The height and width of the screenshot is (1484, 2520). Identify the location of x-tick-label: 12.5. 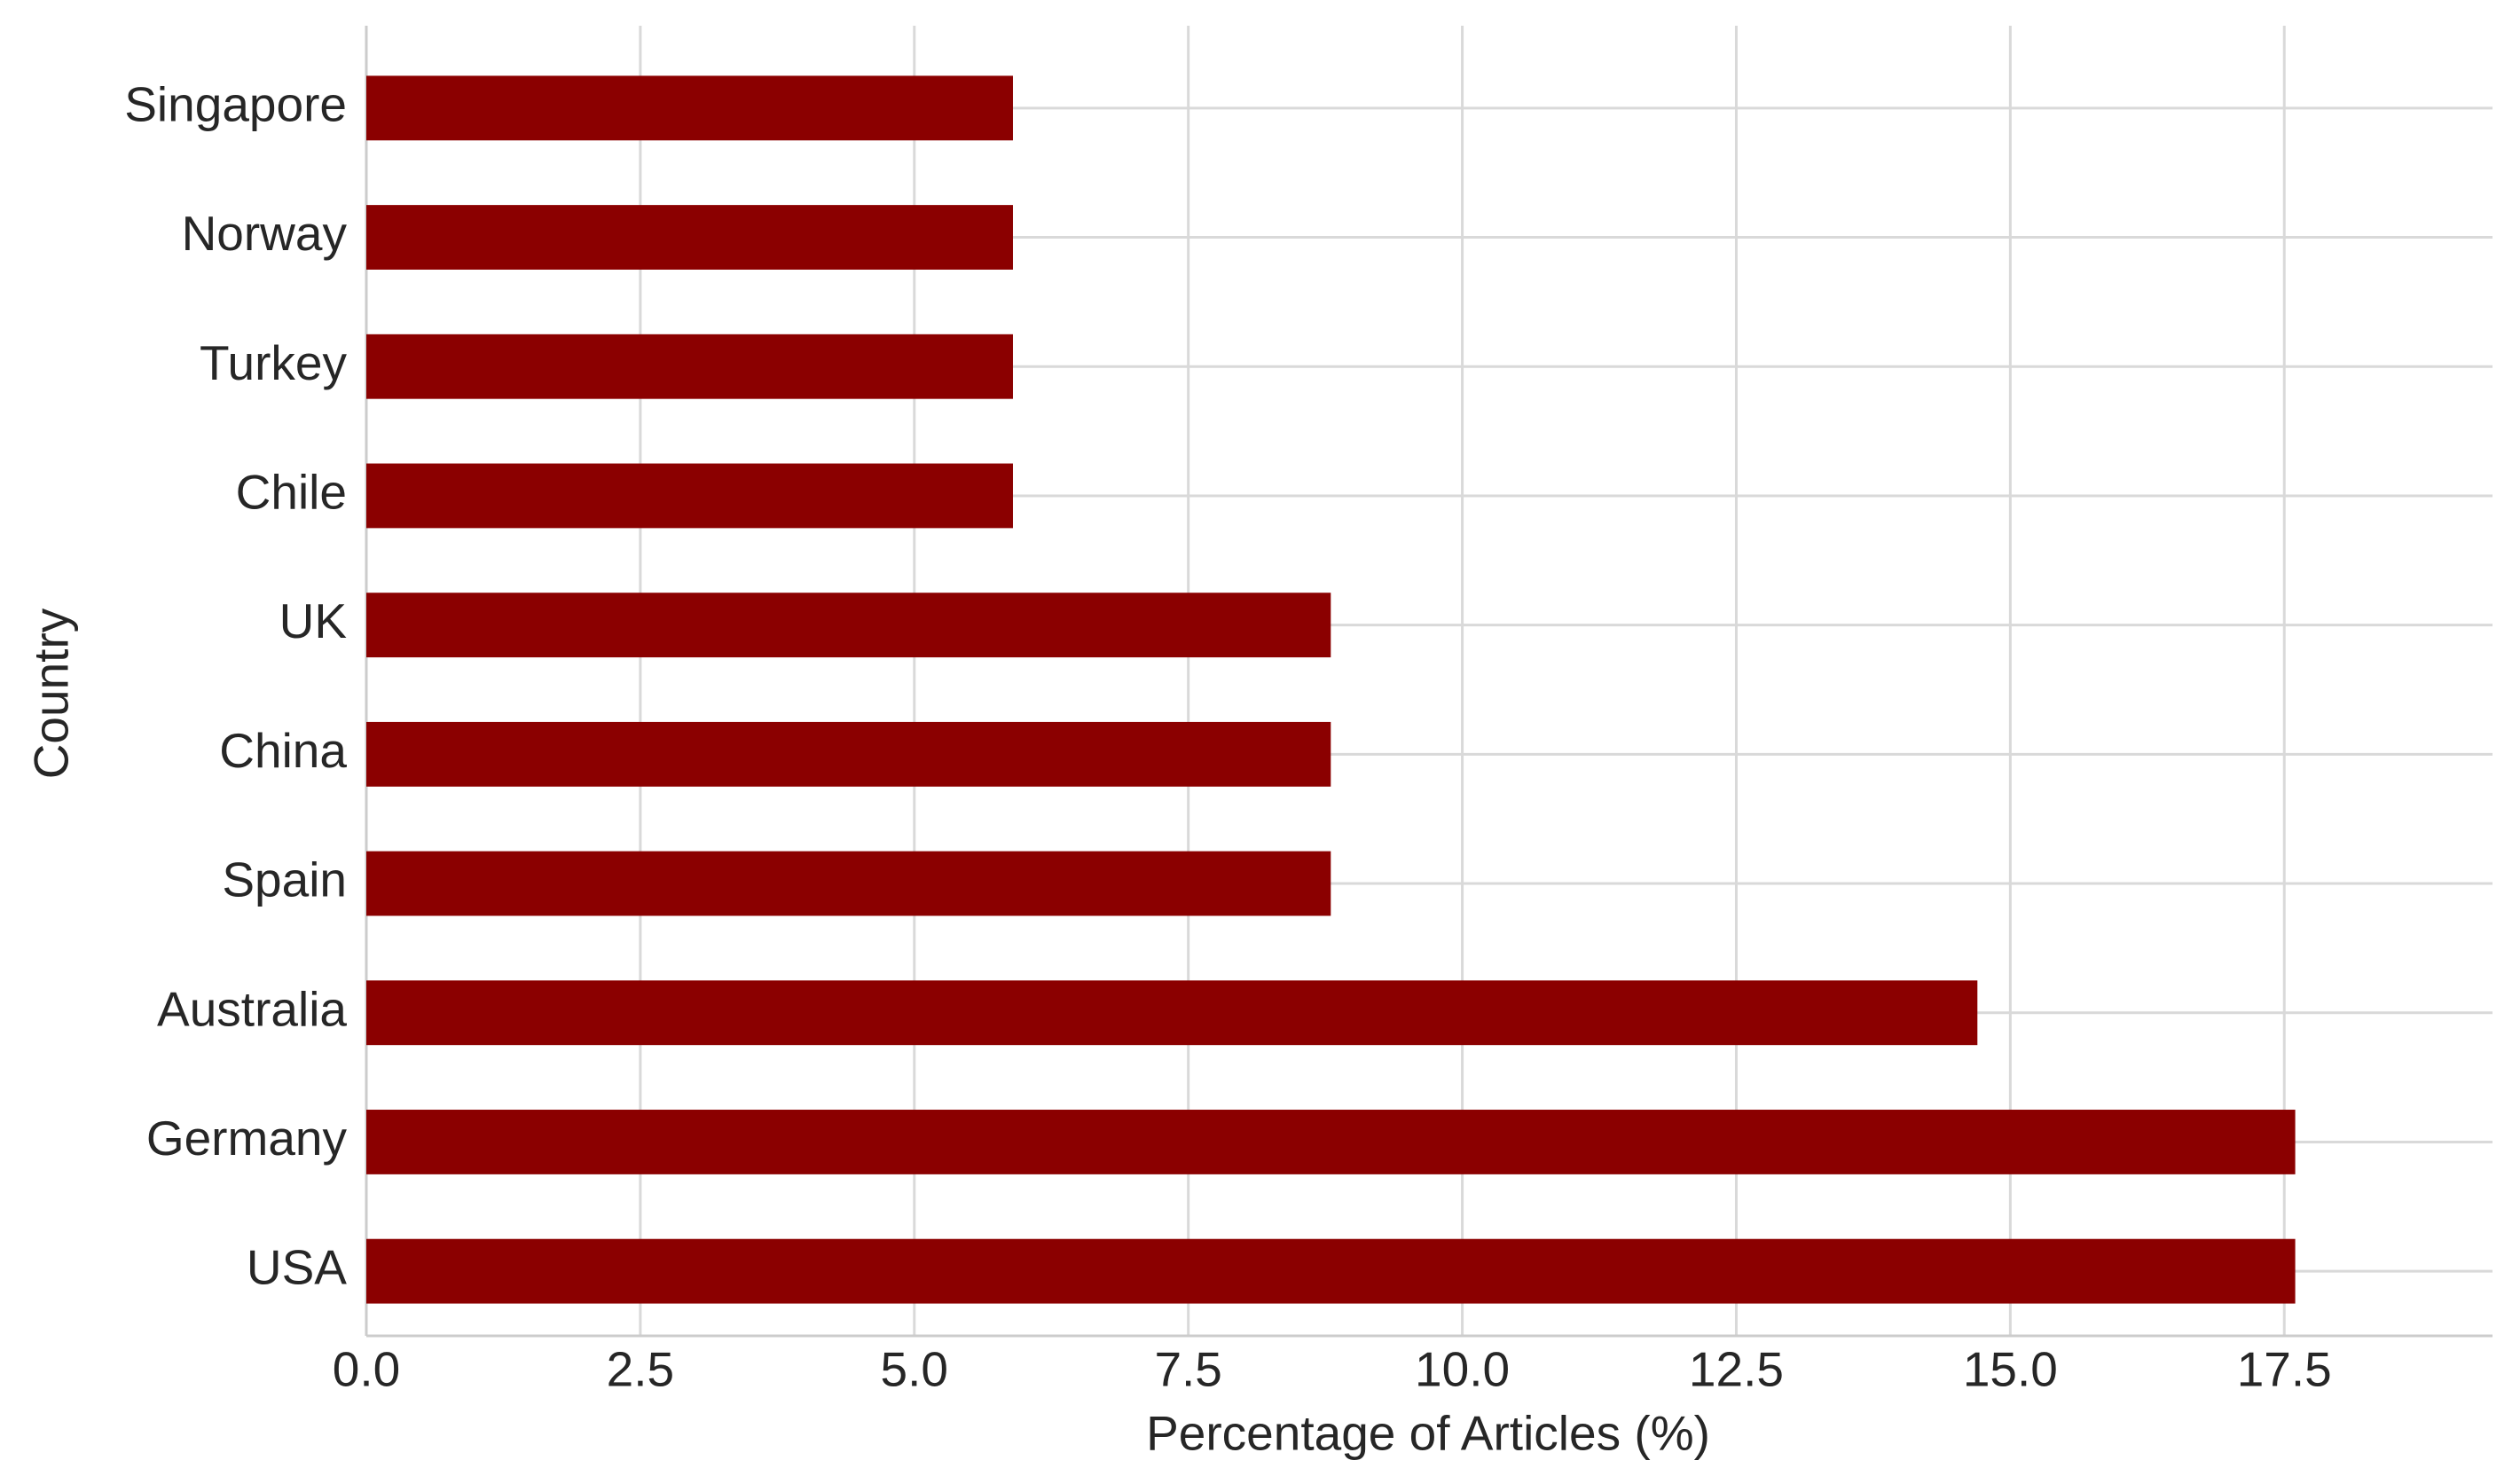
(1736, 1369).